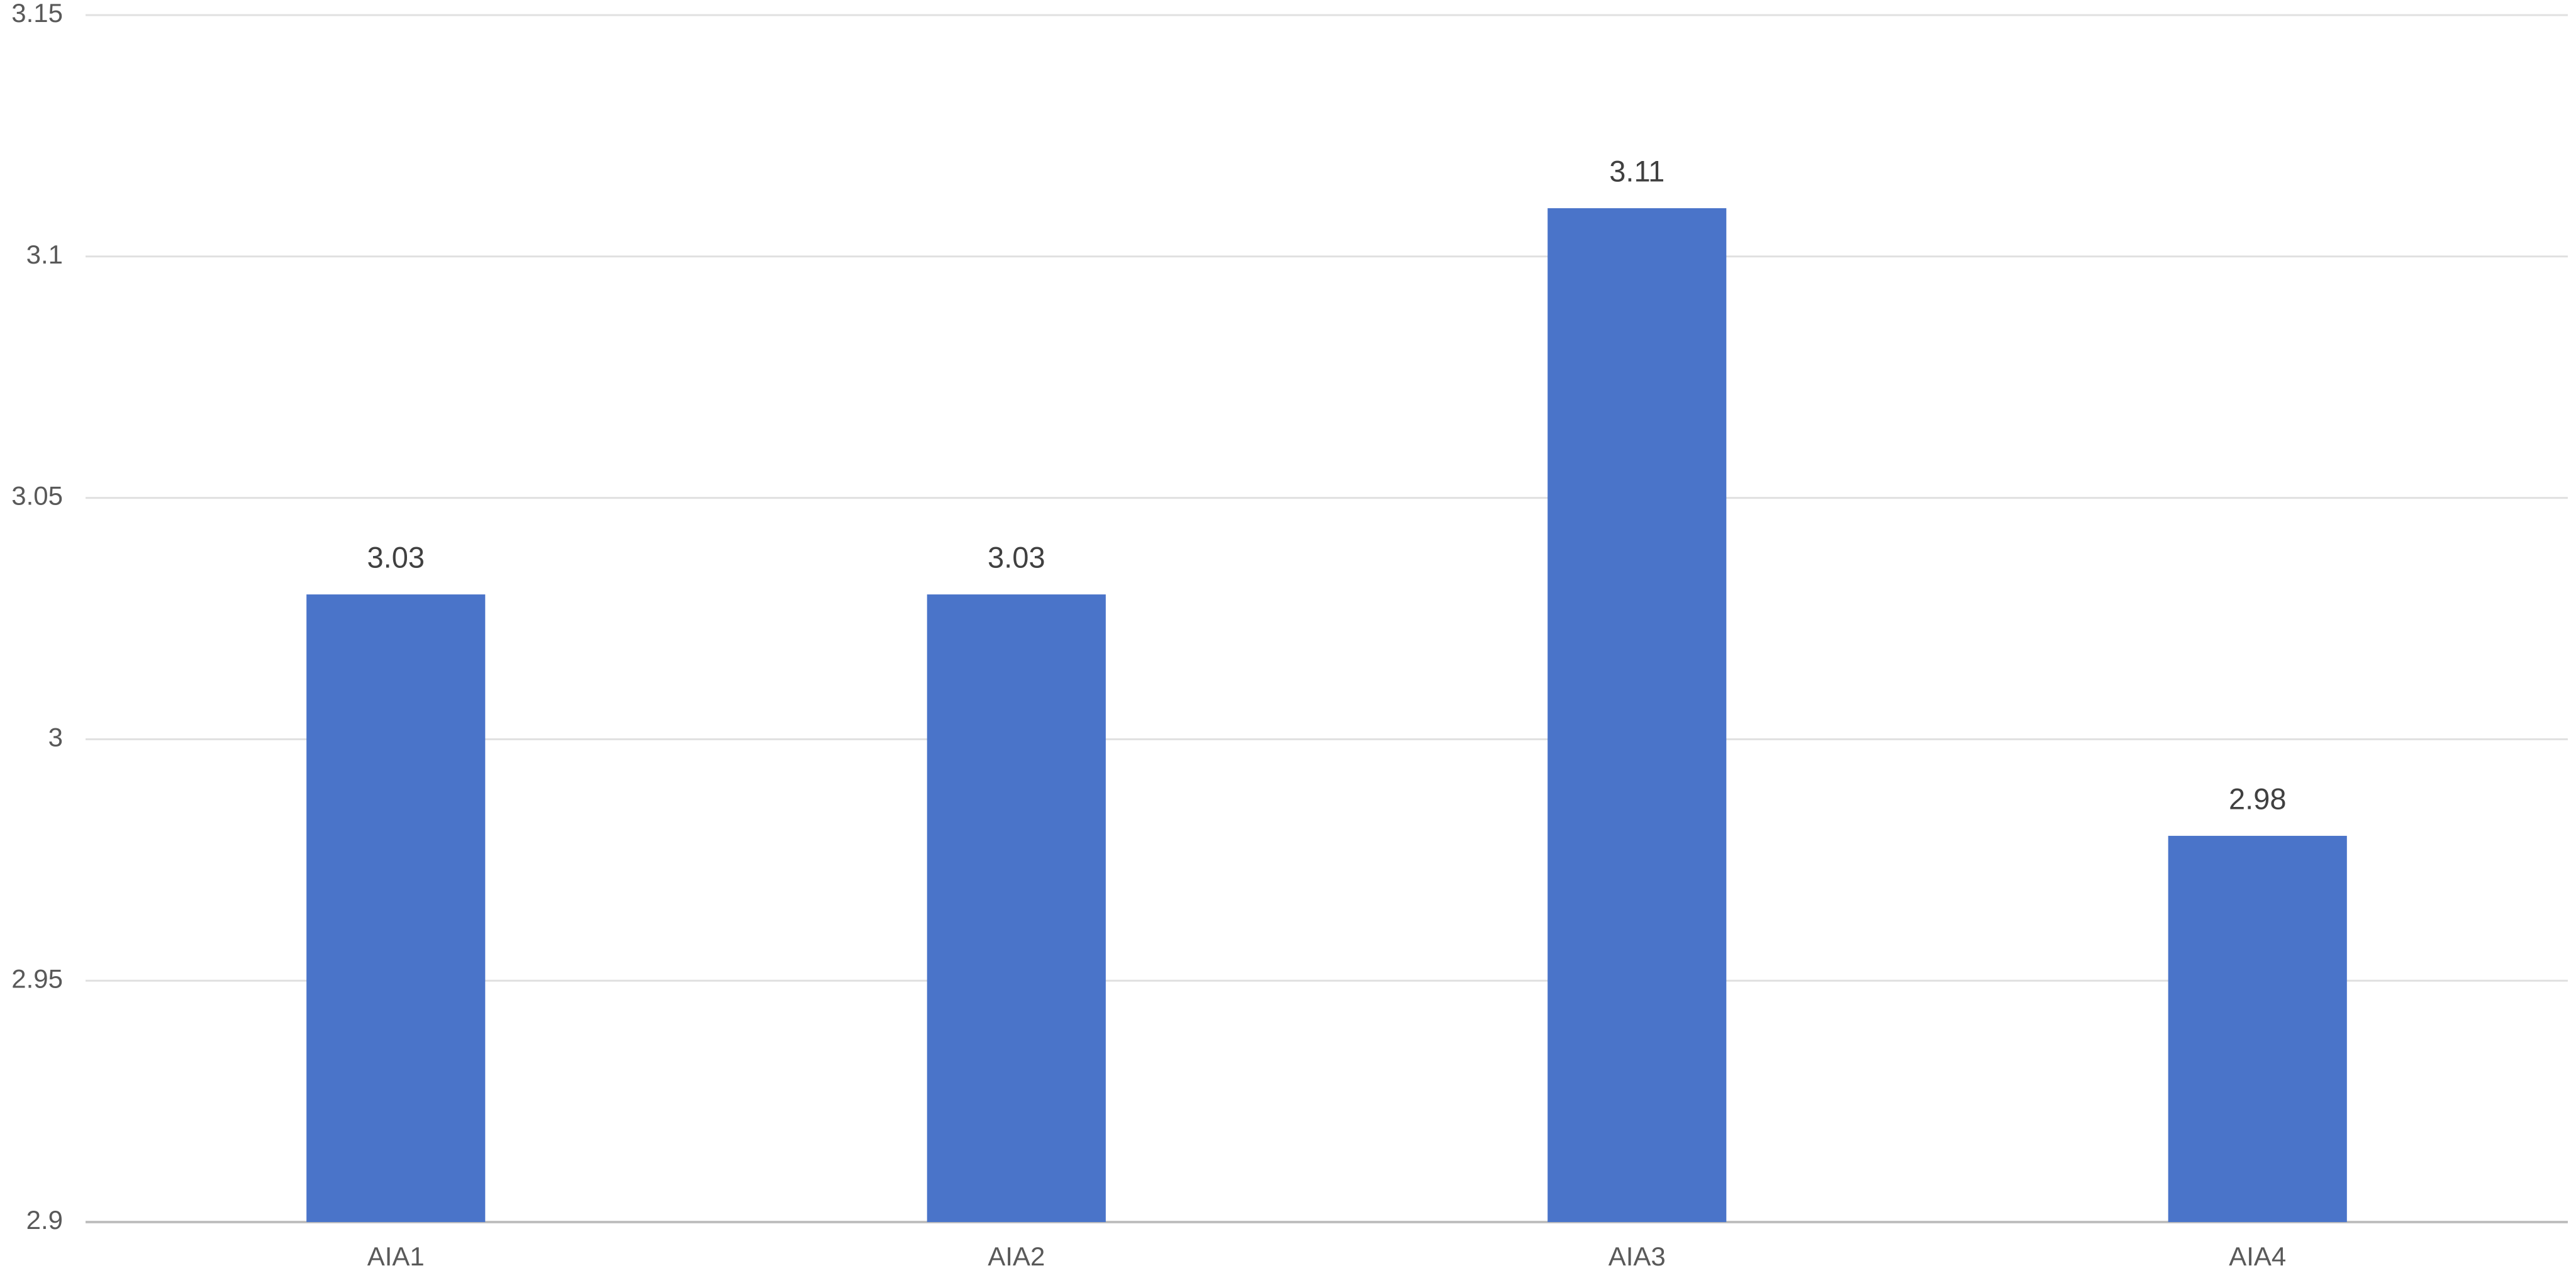  Describe the element at coordinates (37, 496) in the screenshot. I see `y-tick-label: 3.05` at that location.